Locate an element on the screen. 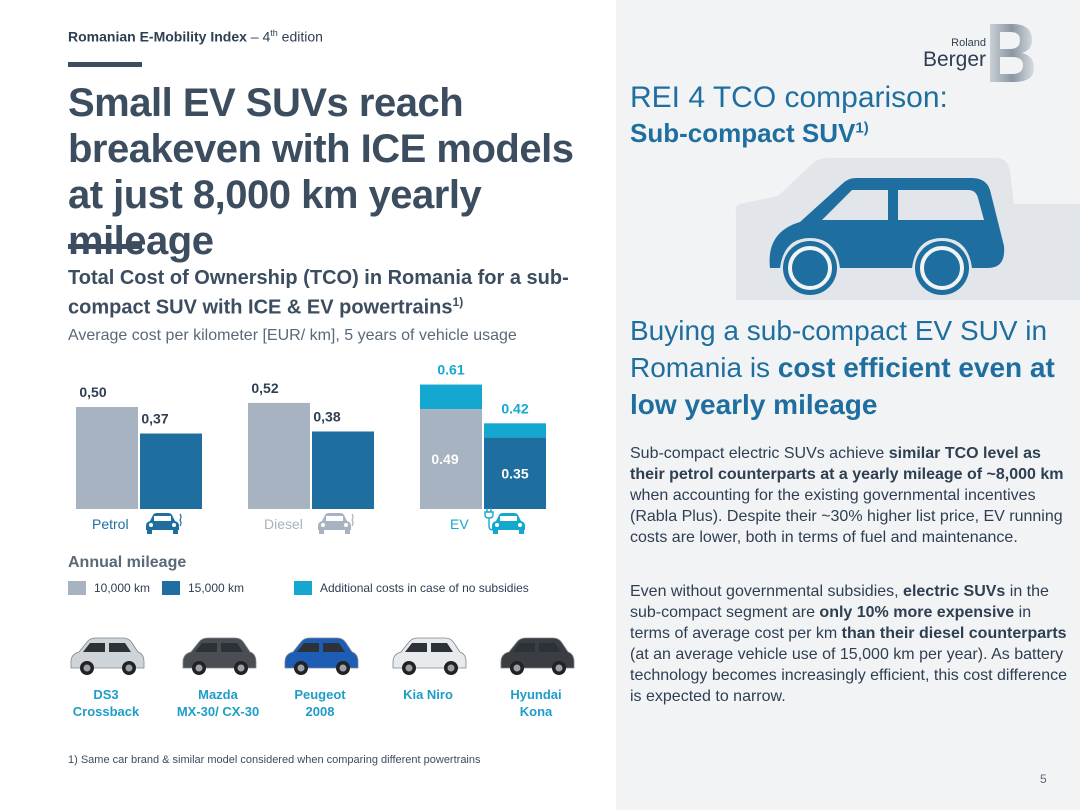 This screenshot has height=810, width=1080. model-name-line1: Kia Niro is located at coordinates (428, 694).